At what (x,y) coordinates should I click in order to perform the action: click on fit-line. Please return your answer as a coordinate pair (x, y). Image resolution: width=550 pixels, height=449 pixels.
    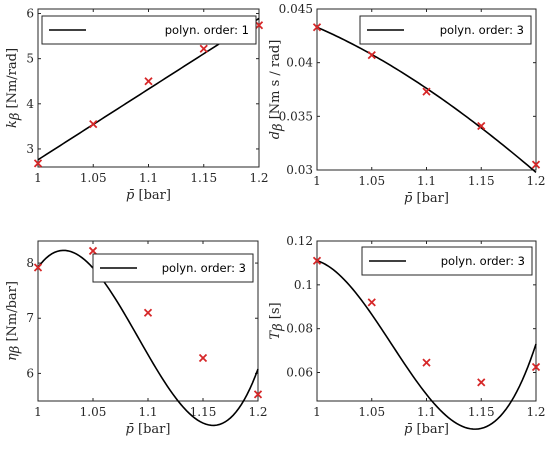
    Looking at the image, I should click on (426, 99).